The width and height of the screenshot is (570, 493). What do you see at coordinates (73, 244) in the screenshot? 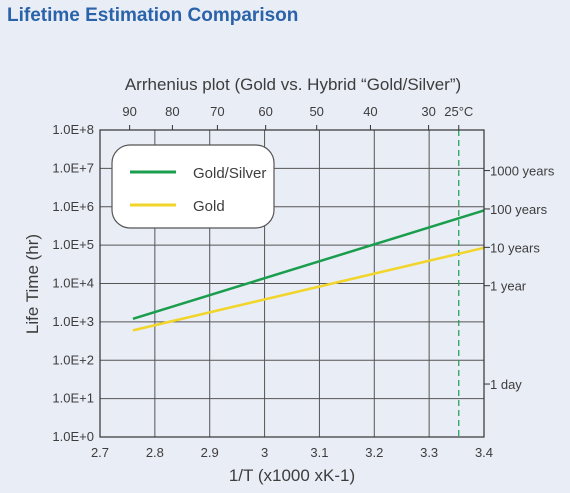
I see `y-tick-label: 1.0E+5` at bounding box center [73, 244].